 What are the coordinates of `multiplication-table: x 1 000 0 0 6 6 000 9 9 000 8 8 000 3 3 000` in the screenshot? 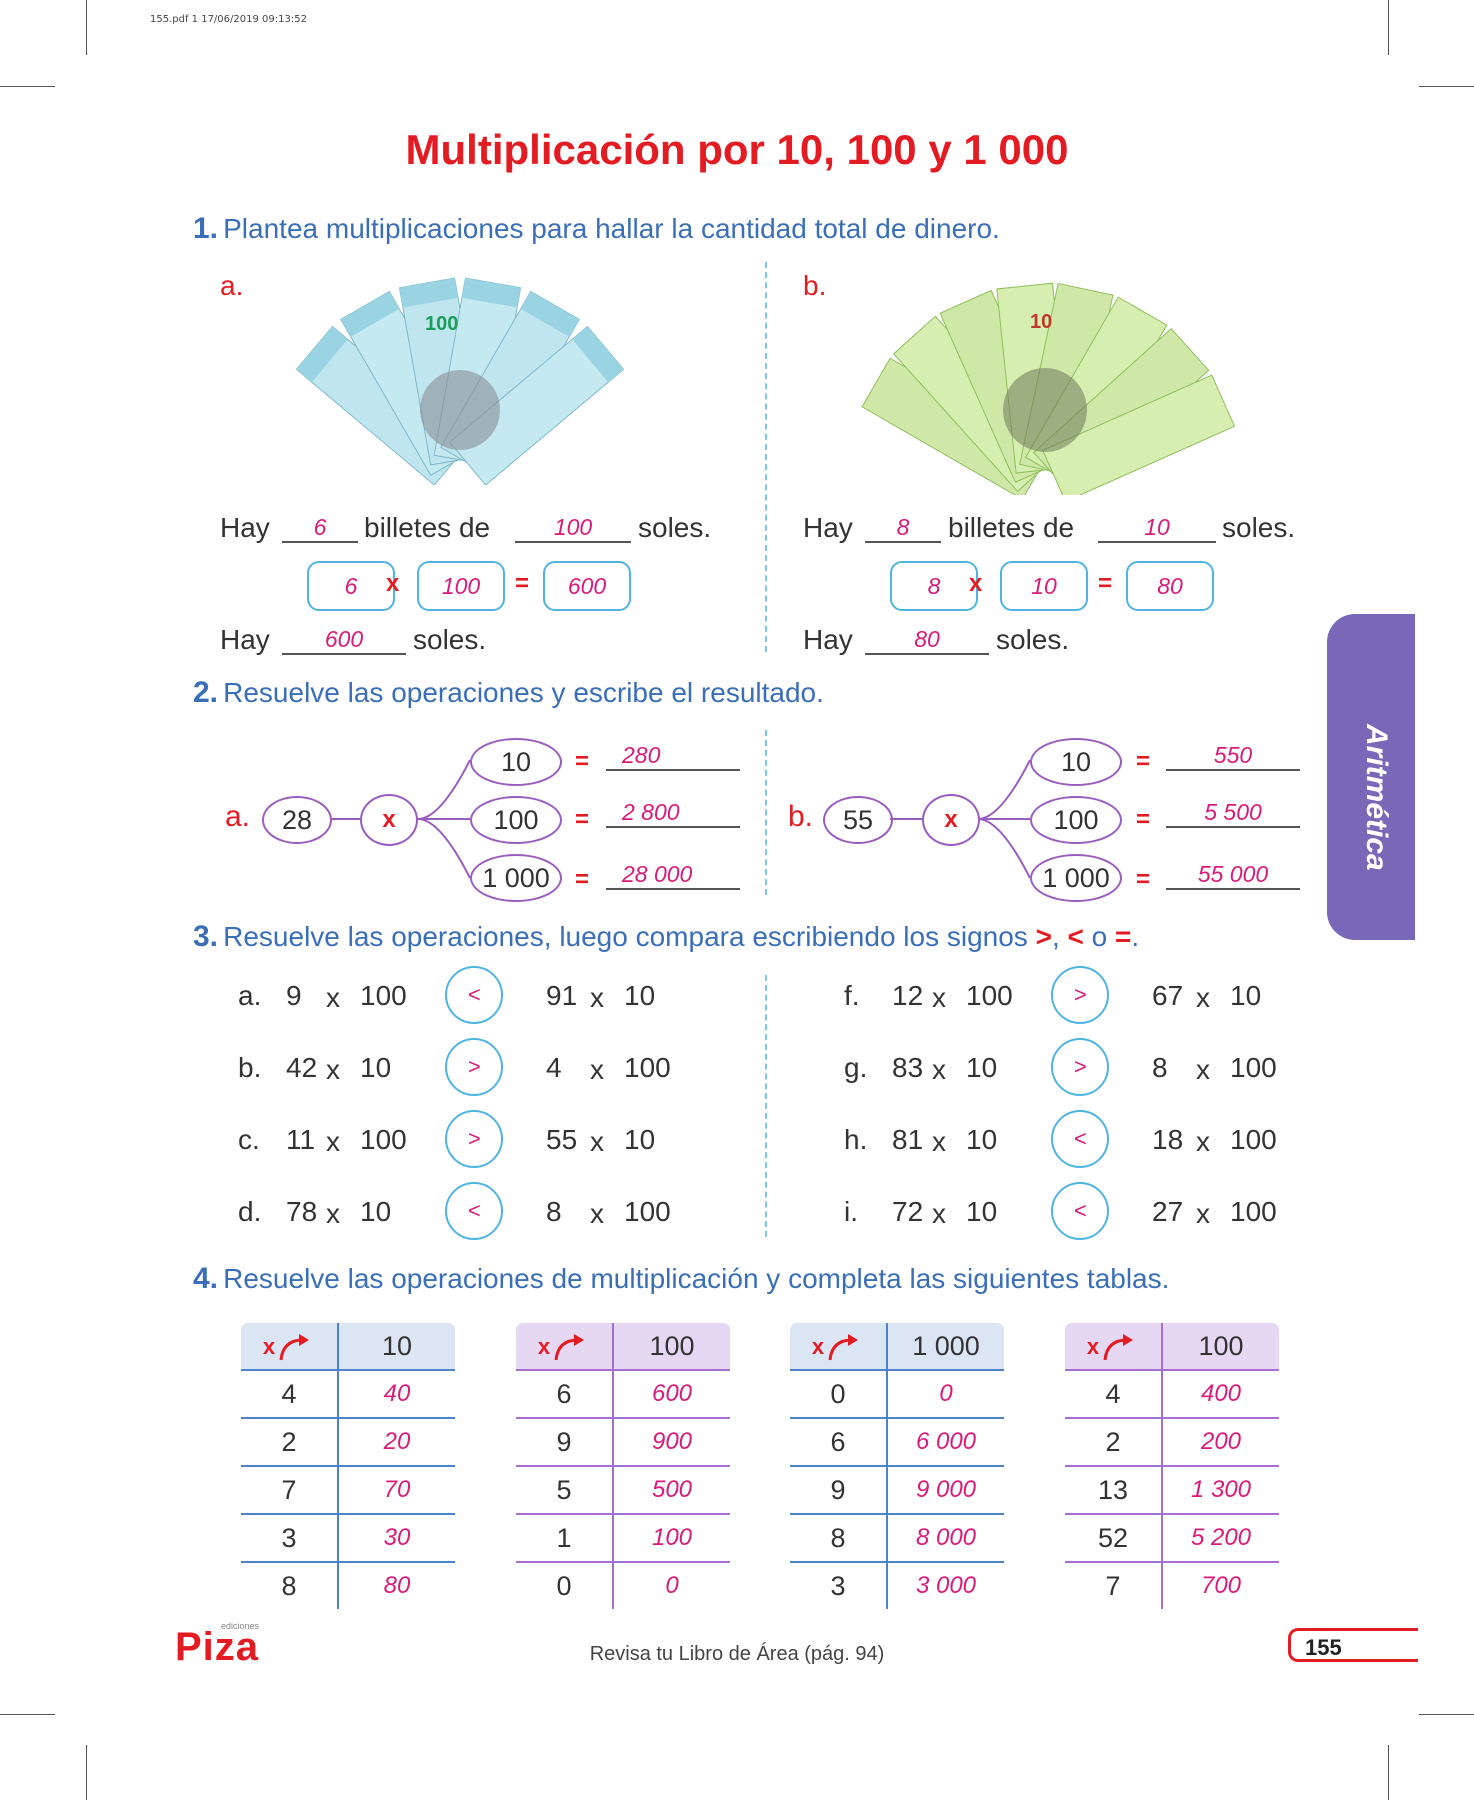 It's located at (897, 1466).